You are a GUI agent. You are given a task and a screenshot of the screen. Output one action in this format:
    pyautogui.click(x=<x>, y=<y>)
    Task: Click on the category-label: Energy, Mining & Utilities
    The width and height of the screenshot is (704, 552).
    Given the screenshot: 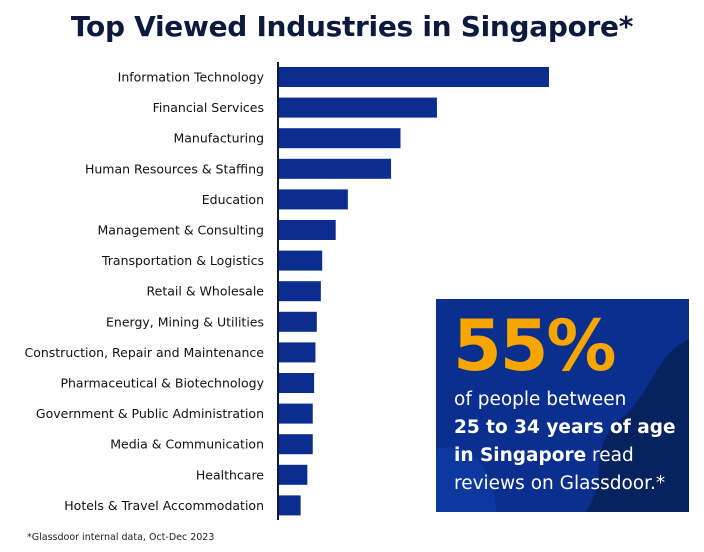 What is the action you would take?
    pyautogui.click(x=185, y=321)
    